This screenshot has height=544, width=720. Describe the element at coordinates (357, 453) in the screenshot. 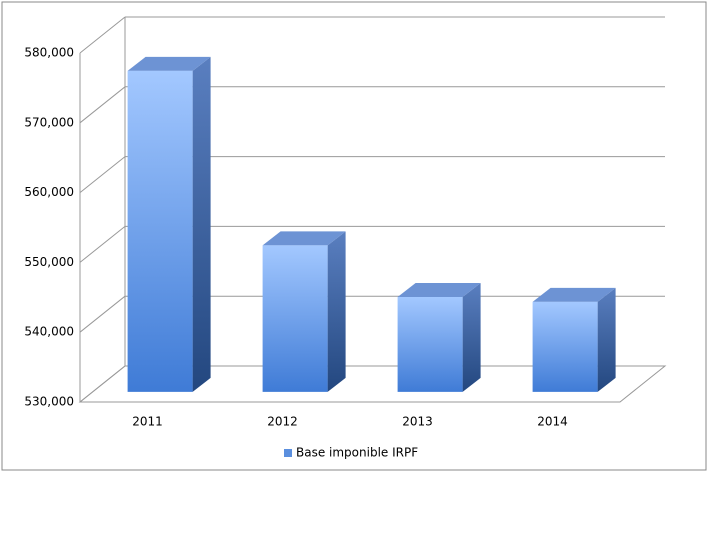

I see `legend-label: Base imponible IRPF` at that location.